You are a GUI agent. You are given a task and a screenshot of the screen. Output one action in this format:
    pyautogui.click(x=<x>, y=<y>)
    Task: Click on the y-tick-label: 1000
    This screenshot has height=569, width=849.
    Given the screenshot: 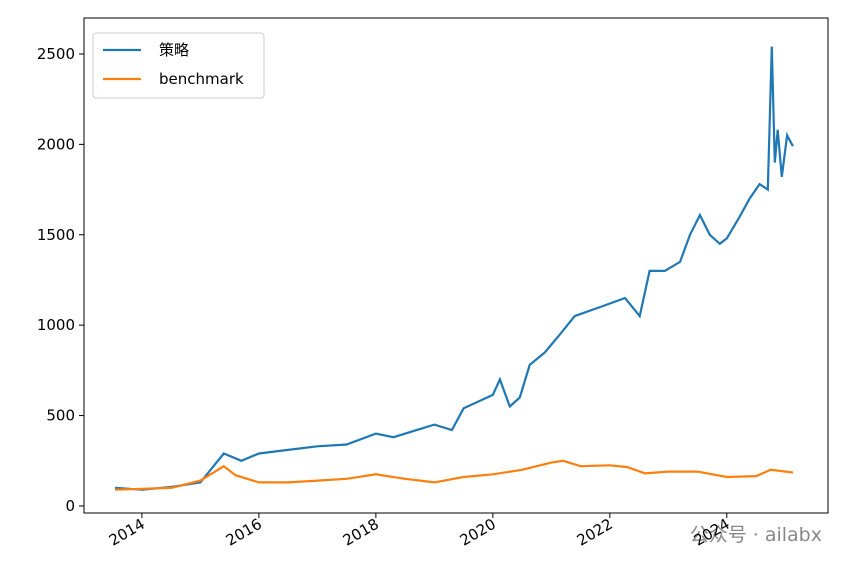 What is the action you would take?
    pyautogui.click(x=56, y=325)
    